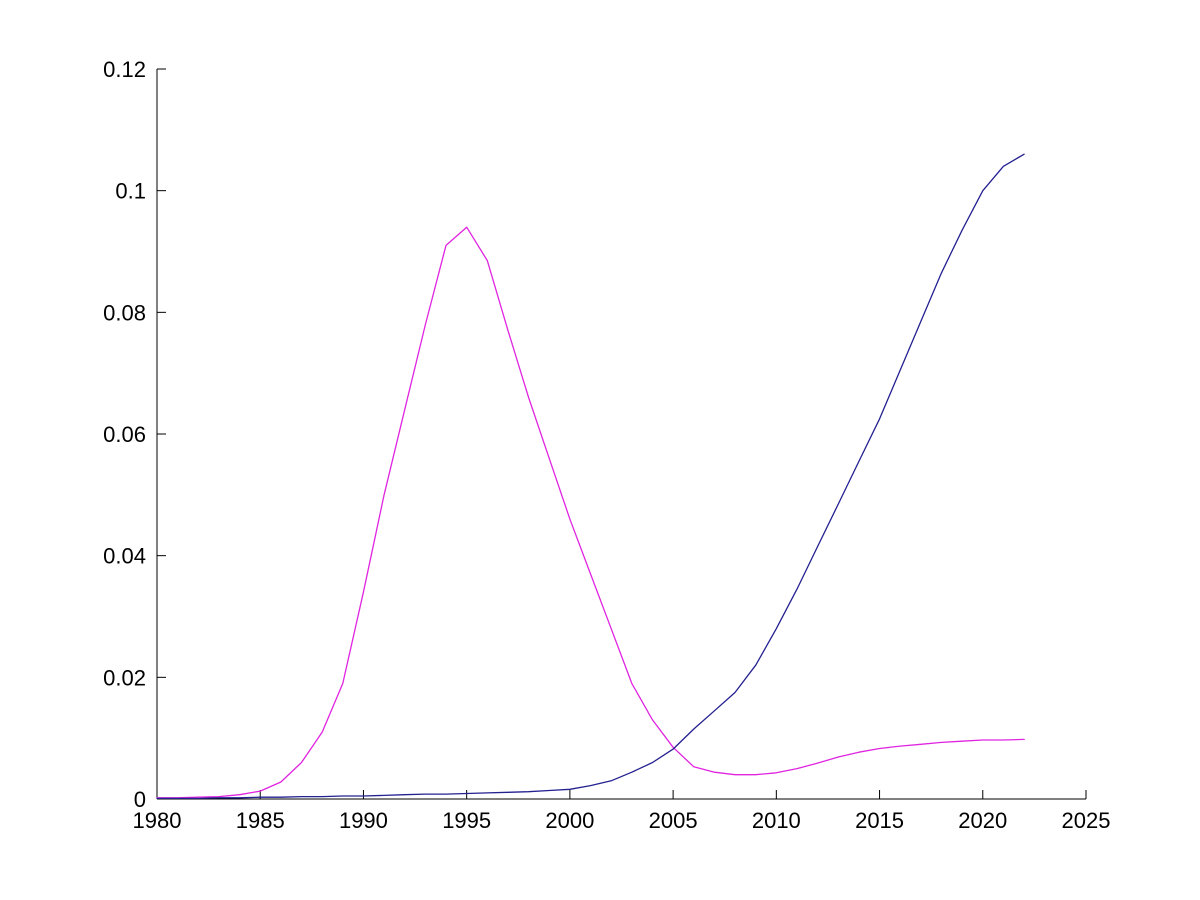 The height and width of the screenshot is (900, 1200). What do you see at coordinates (124, 677) in the screenshot?
I see `y-tick-label: 0.02` at bounding box center [124, 677].